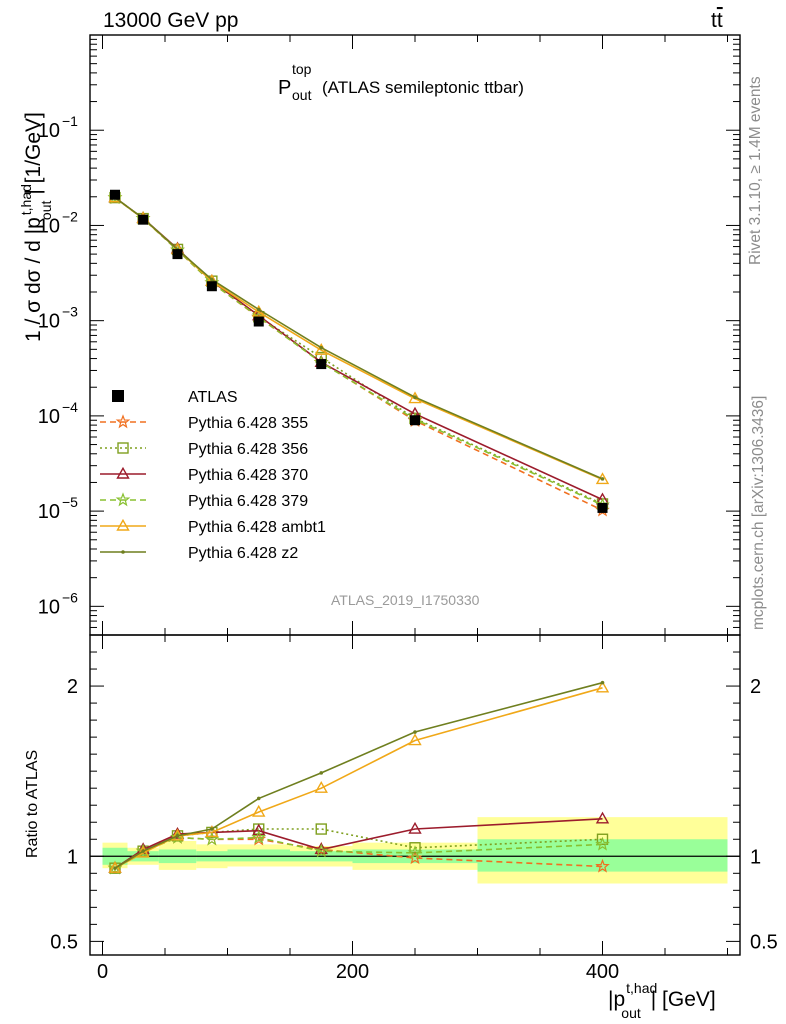 Image resolution: width=786 pixels, height=1024 pixels. I want to click on legend-label-3: Pythia 6.428 379, so click(248, 501).